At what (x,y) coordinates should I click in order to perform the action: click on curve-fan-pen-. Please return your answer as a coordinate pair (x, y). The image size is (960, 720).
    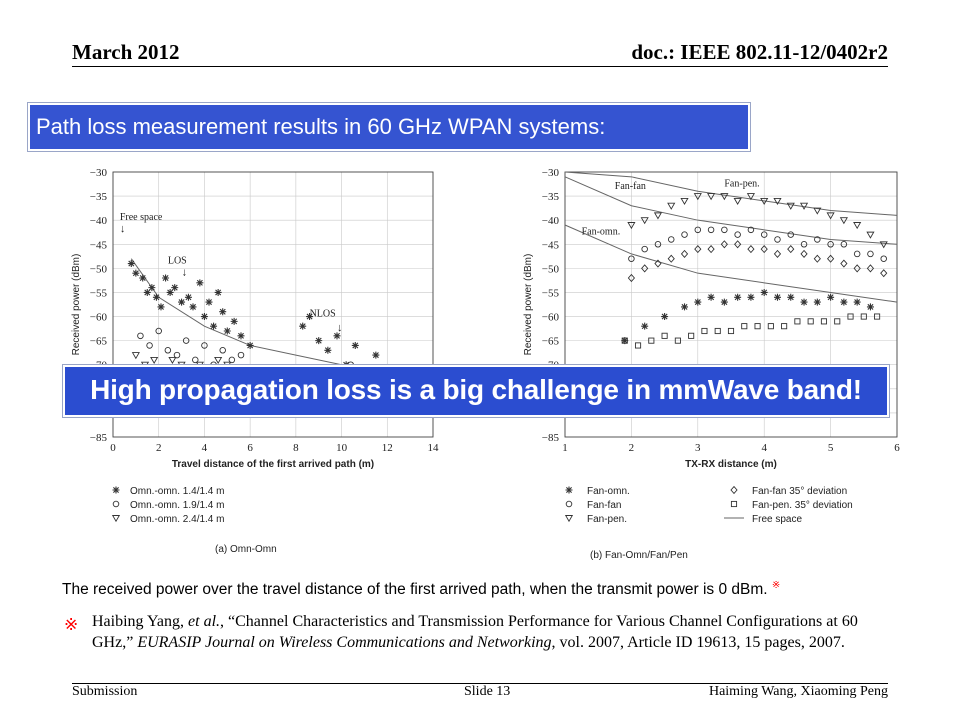
    Looking at the image, I should click on (731, 193).